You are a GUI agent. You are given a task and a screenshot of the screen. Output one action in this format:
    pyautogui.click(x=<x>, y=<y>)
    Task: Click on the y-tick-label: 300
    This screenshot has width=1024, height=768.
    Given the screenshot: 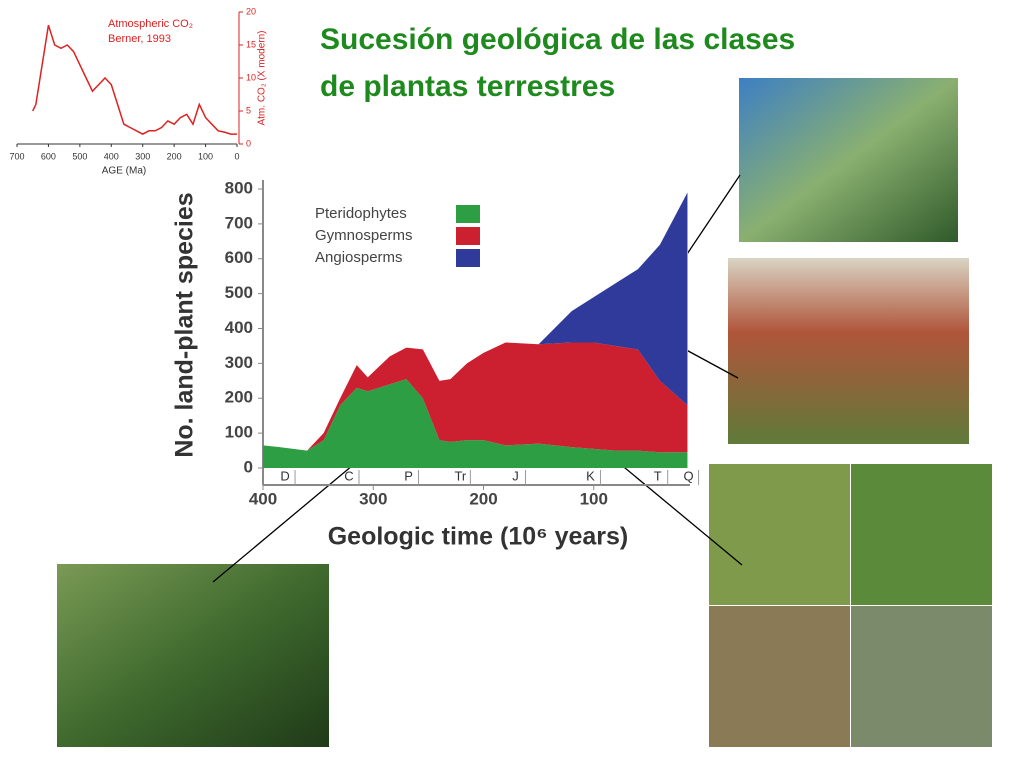 What is the action you would take?
    pyautogui.click(x=239, y=362)
    